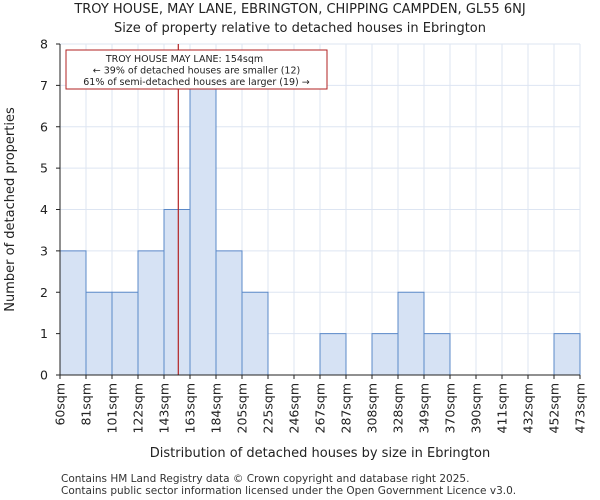 This screenshot has width=600, height=500. What do you see at coordinates (294, 408) in the screenshot?
I see `x-tick-label: 246sqm` at bounding box center [294, 408].